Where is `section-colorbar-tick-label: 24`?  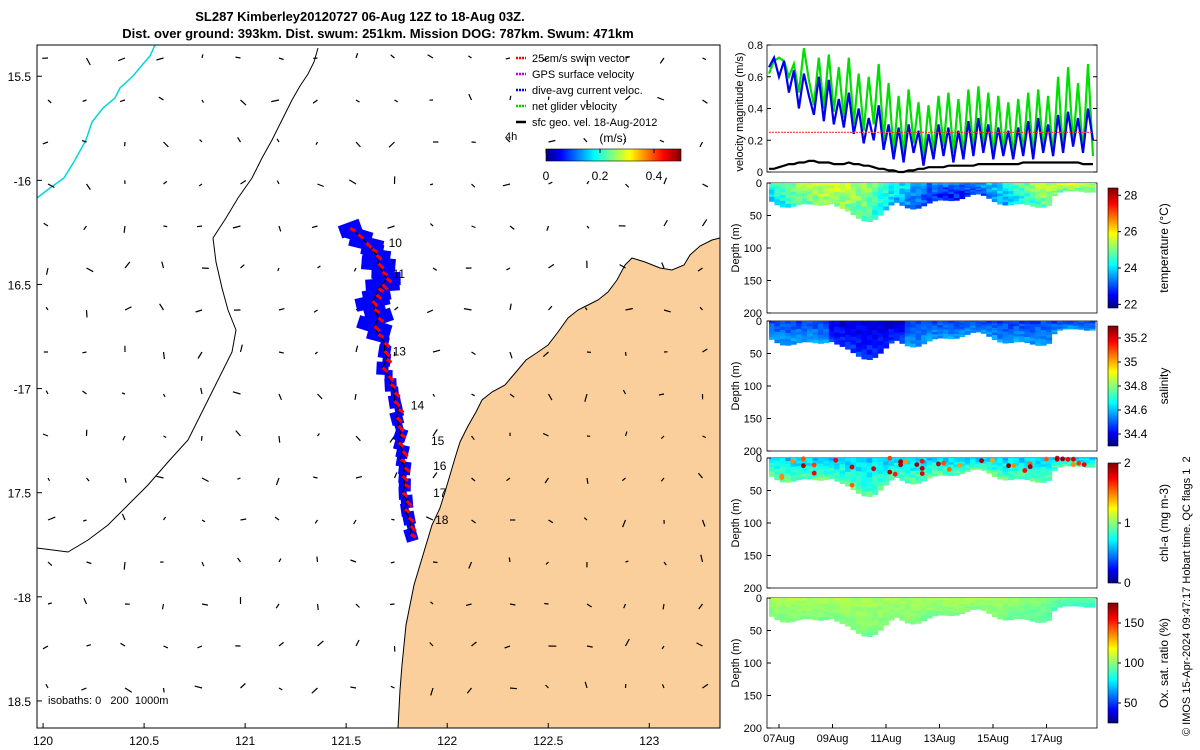
section-colorbar-tick-label: 24 is located at coordinates (1131, 268).